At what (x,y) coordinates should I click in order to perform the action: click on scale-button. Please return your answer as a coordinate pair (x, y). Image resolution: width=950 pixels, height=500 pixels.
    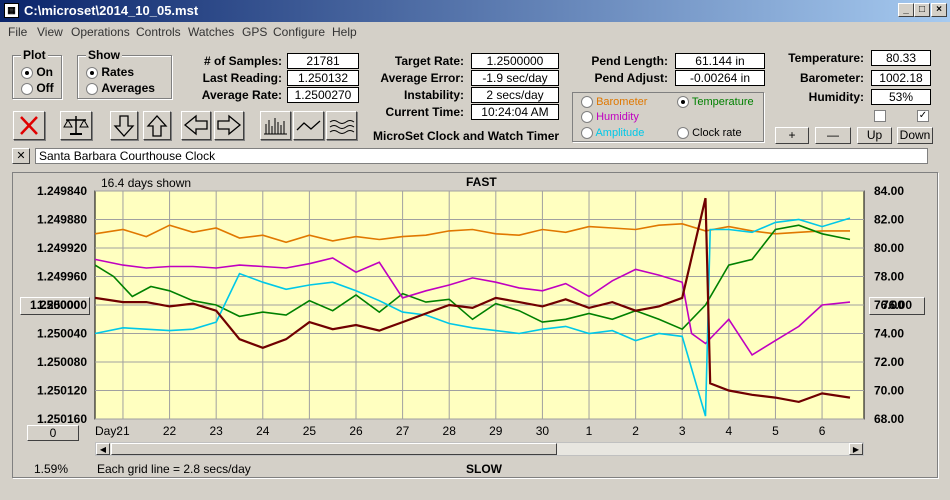
    Looking at the image, I should click on (76, 125).